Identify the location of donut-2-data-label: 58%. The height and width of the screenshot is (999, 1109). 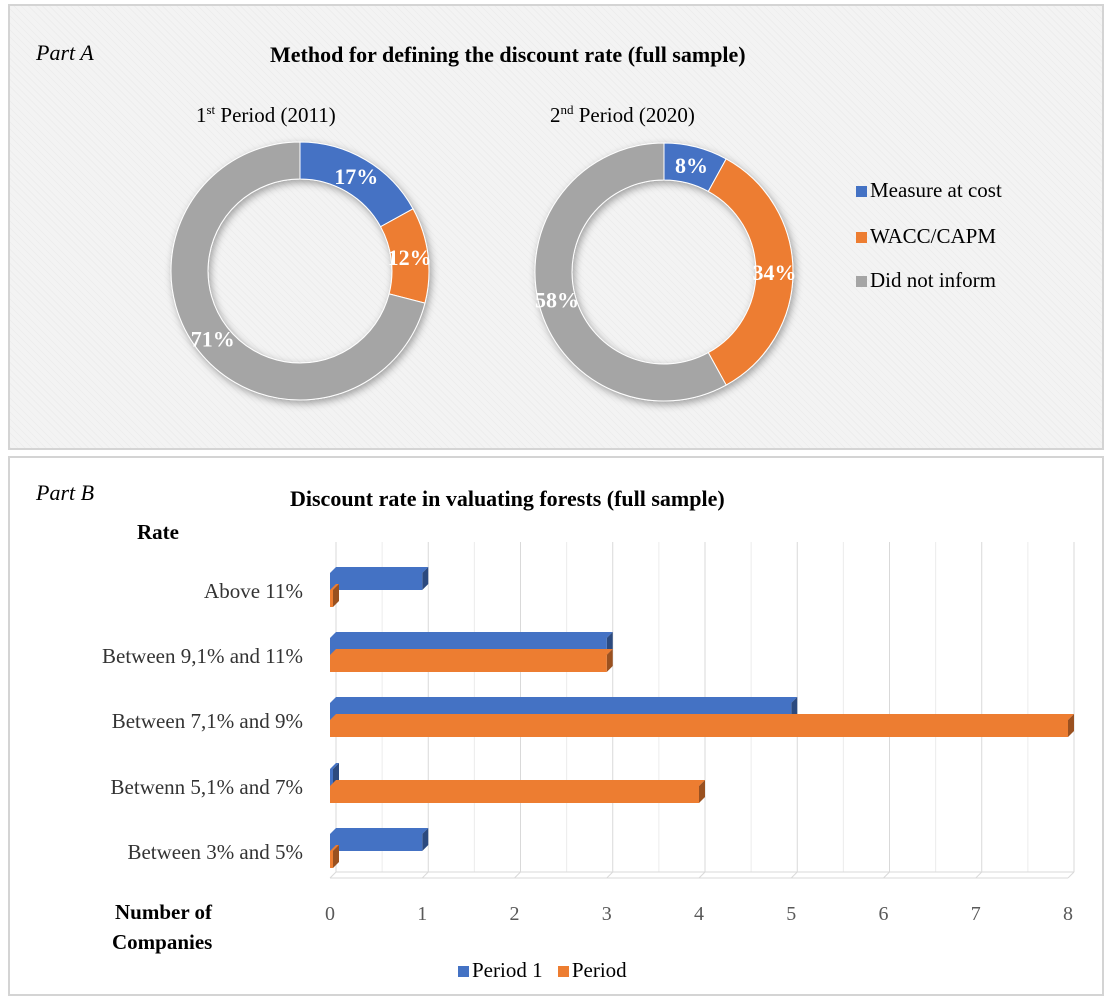
(557, 299).